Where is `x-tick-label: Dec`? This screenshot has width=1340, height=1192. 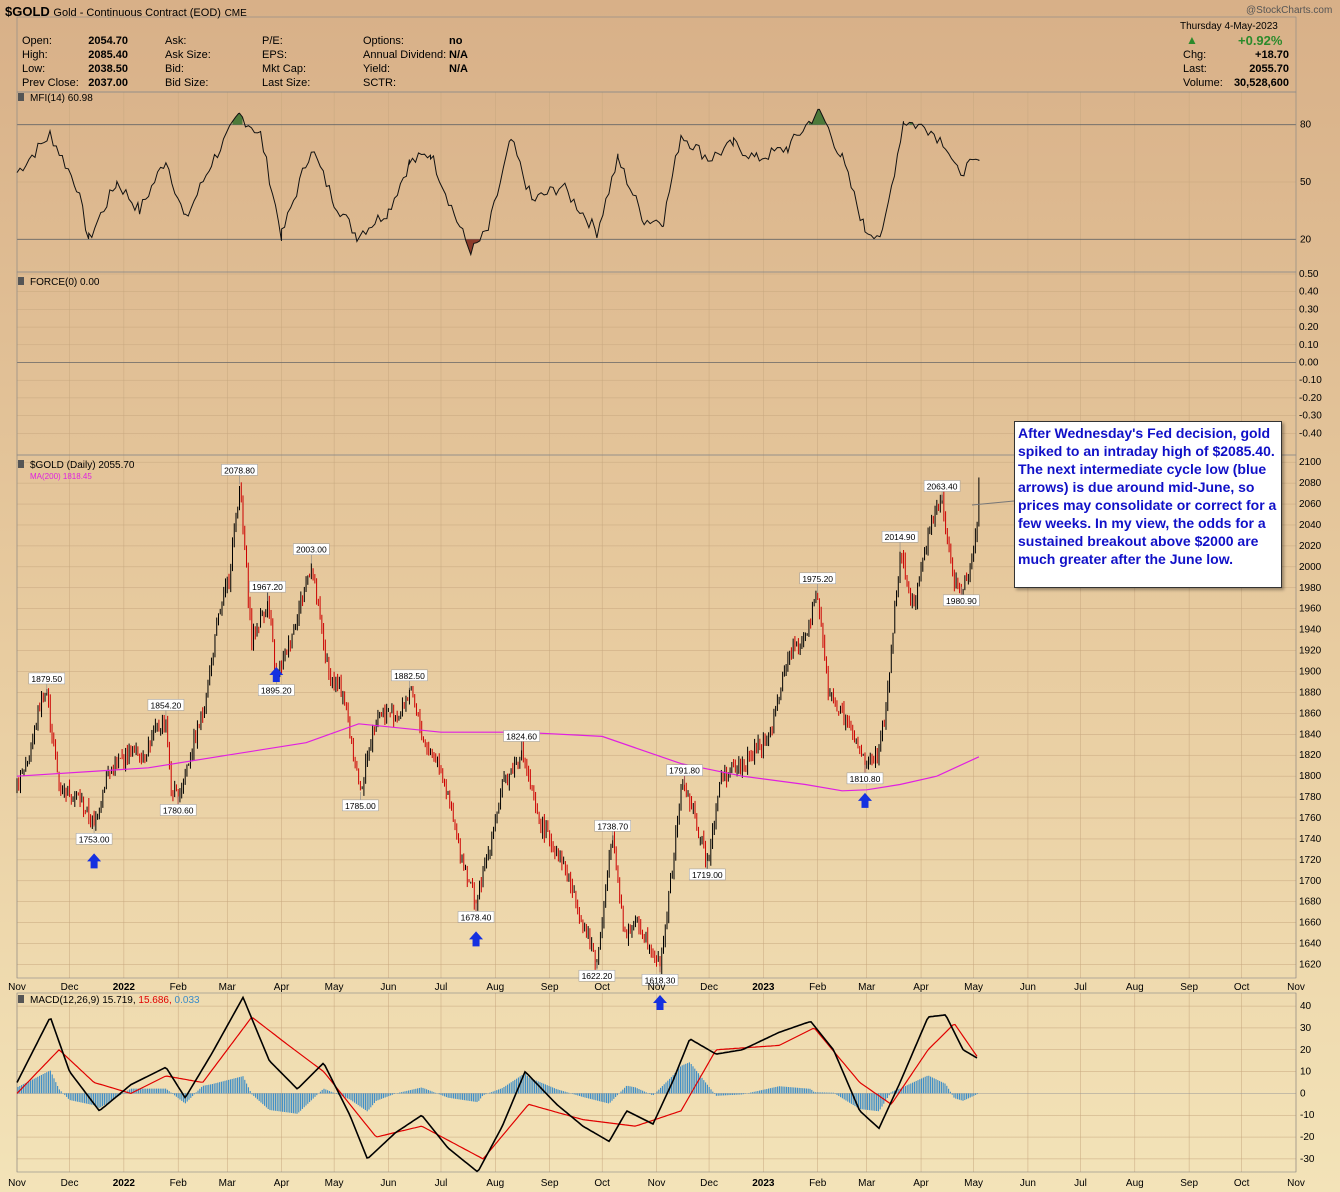
x-tick-label: Dec is located at coordinates (709, 1183).